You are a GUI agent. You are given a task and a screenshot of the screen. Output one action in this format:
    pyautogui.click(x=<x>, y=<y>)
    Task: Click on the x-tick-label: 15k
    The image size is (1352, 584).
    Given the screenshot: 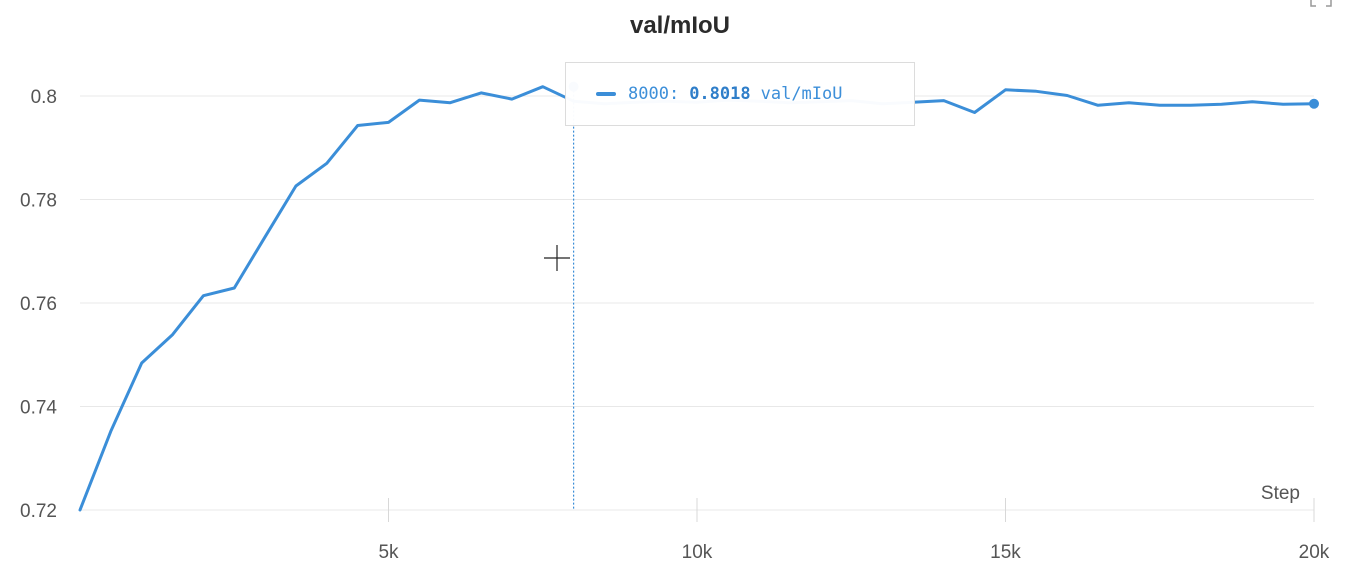 What is the action you would take?
    pyautogui.click(x=1005, y=552)
    